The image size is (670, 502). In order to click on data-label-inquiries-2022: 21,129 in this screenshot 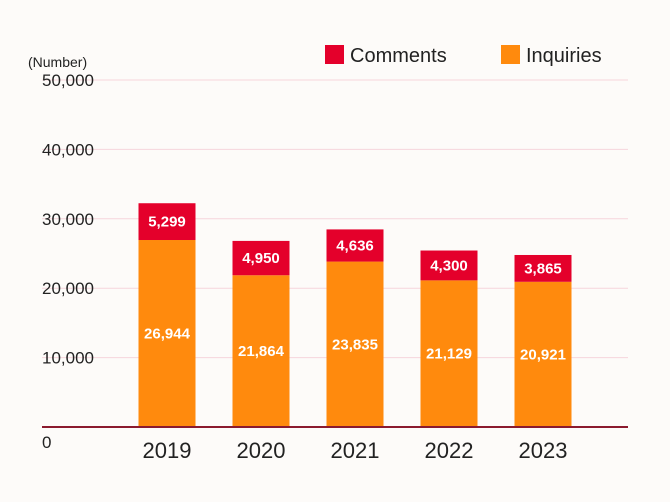, I will do `click(449, 354)`.